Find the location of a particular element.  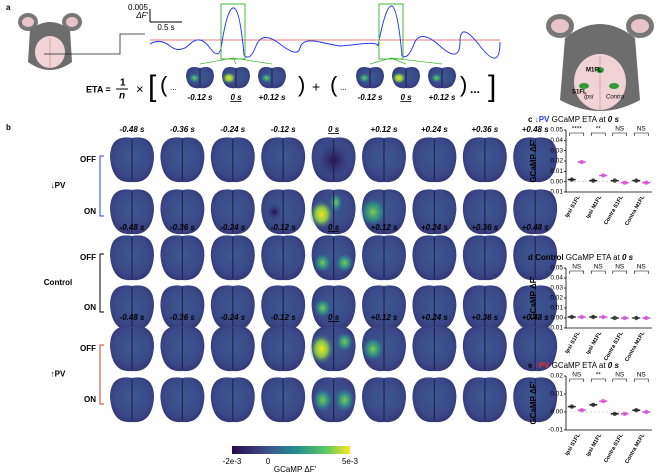

title-text: GCaMP ETA at is located at coordinates (579, 365).